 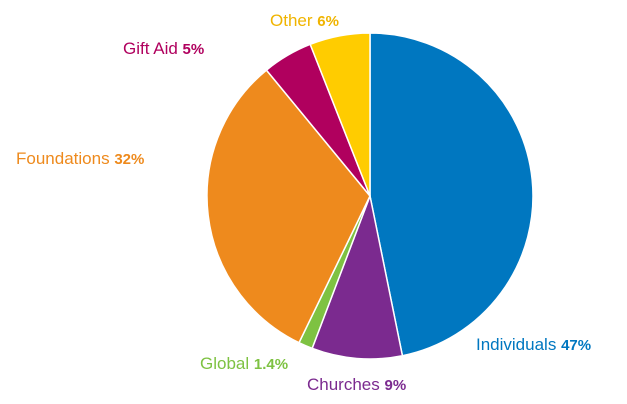 I want to click on label-foundations-name: Foundations, so click(x=63, y=158).